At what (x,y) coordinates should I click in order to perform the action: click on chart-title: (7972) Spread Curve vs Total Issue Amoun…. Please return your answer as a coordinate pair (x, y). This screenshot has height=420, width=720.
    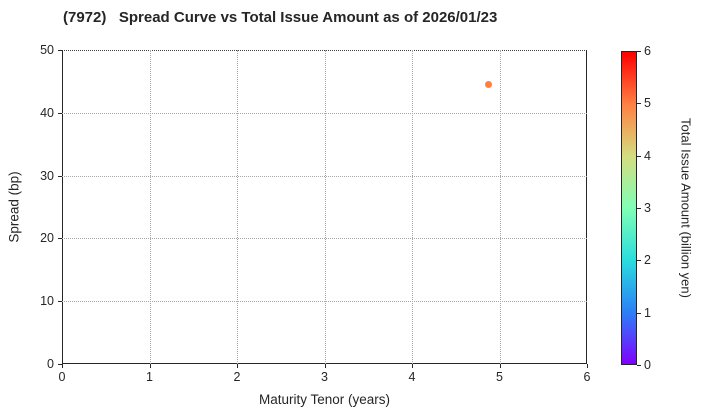
    Looking at the image, I should click on (280, 17).